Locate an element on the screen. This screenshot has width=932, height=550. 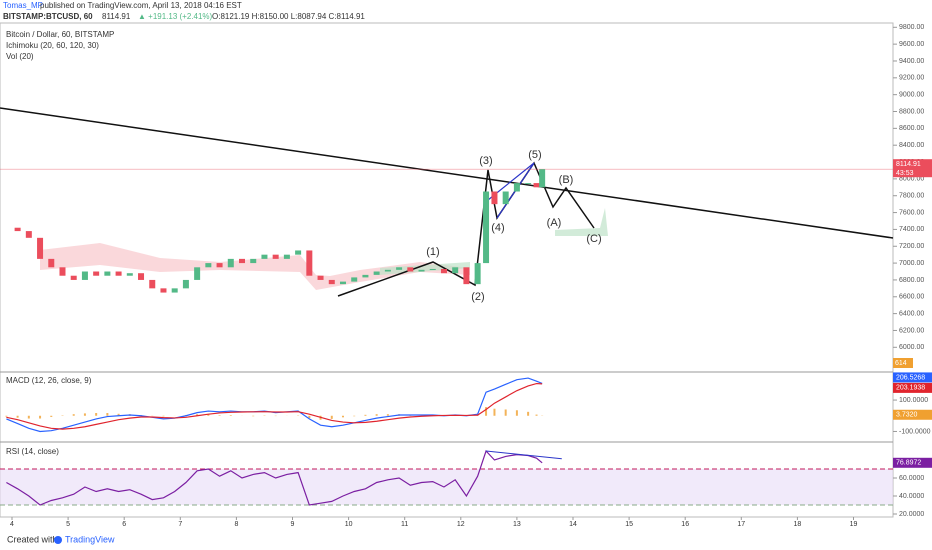
signal-line is located at coordinates (274, 406).